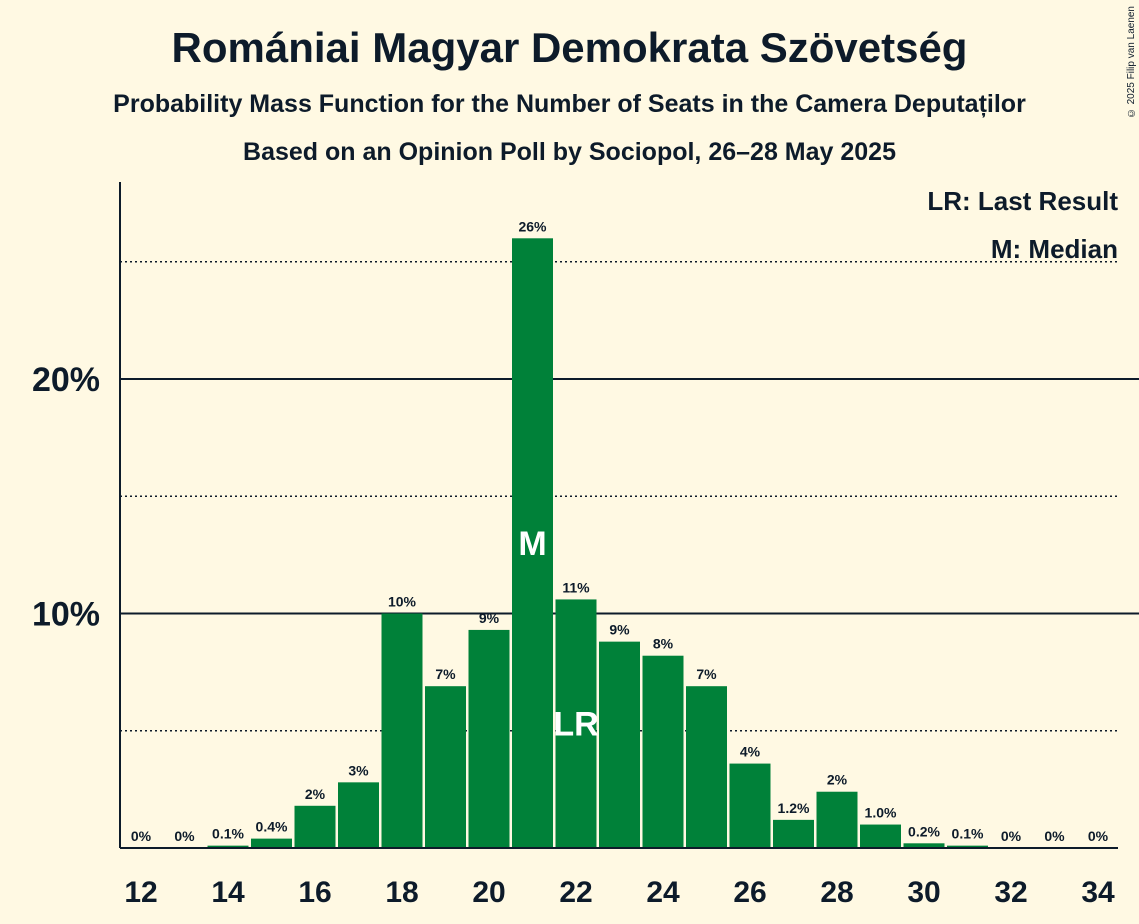  What do you see at coordinates (1098, 892) in the screenshot?
I see `x-tick-label: 34` at bounding box center [1098, 892].